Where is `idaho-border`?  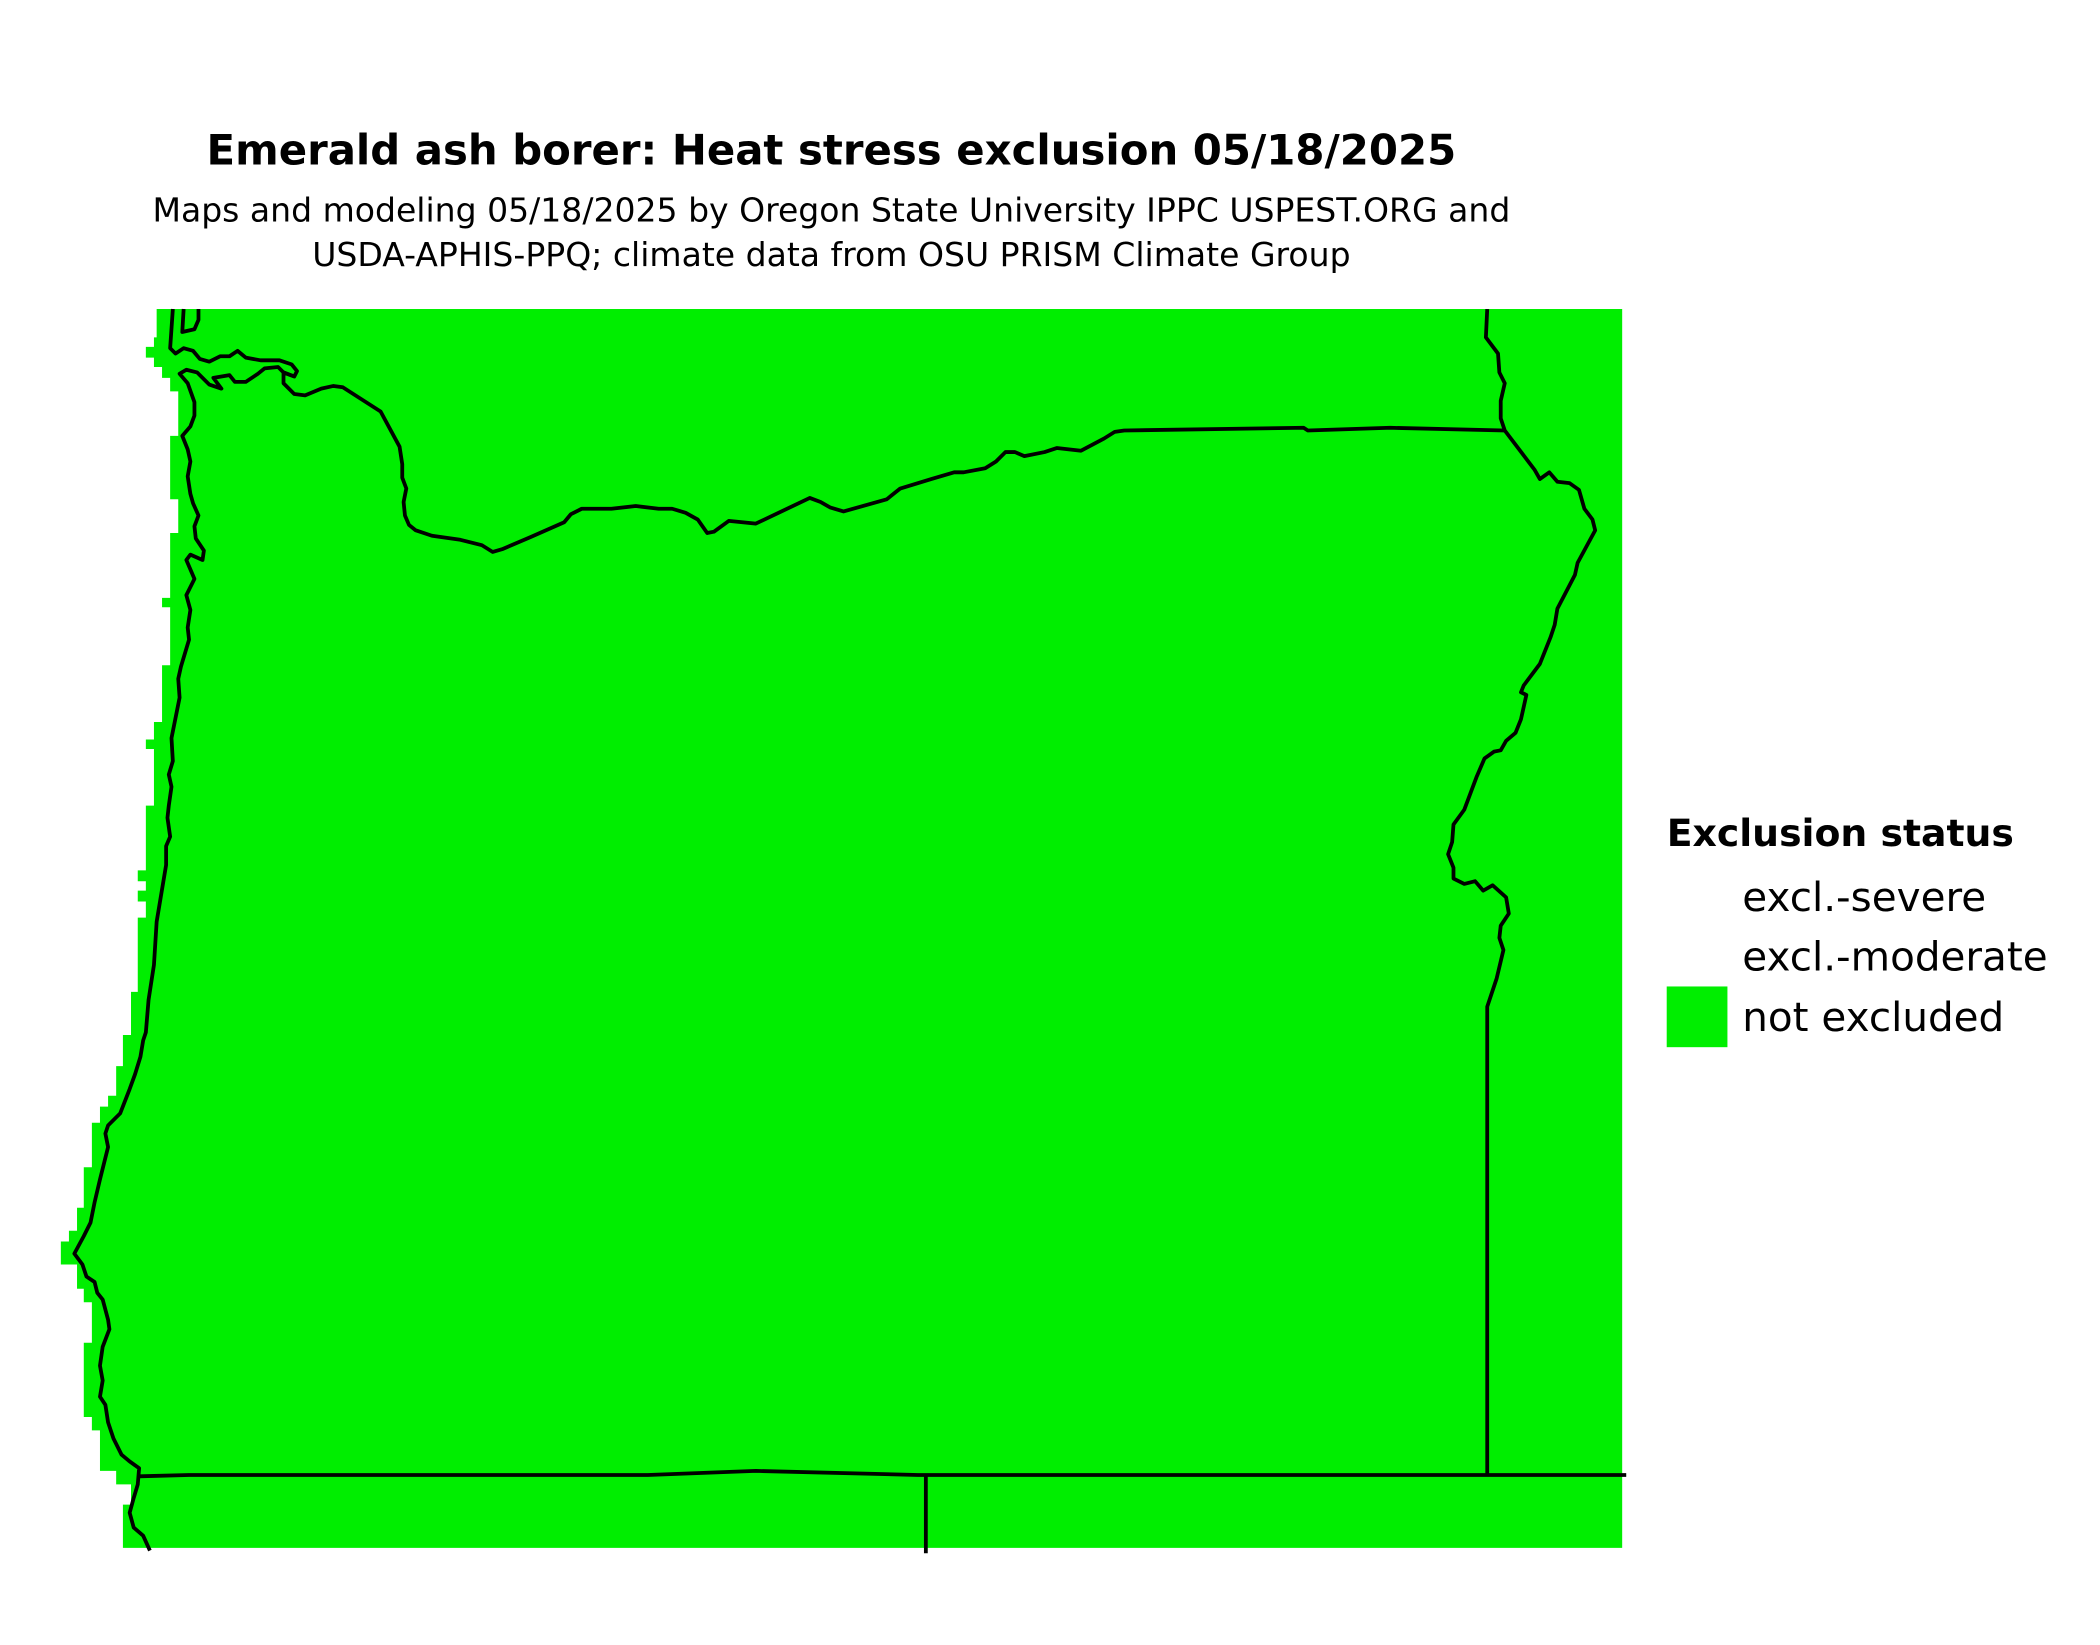 idaho-border is located at coordinates (1522, 892).